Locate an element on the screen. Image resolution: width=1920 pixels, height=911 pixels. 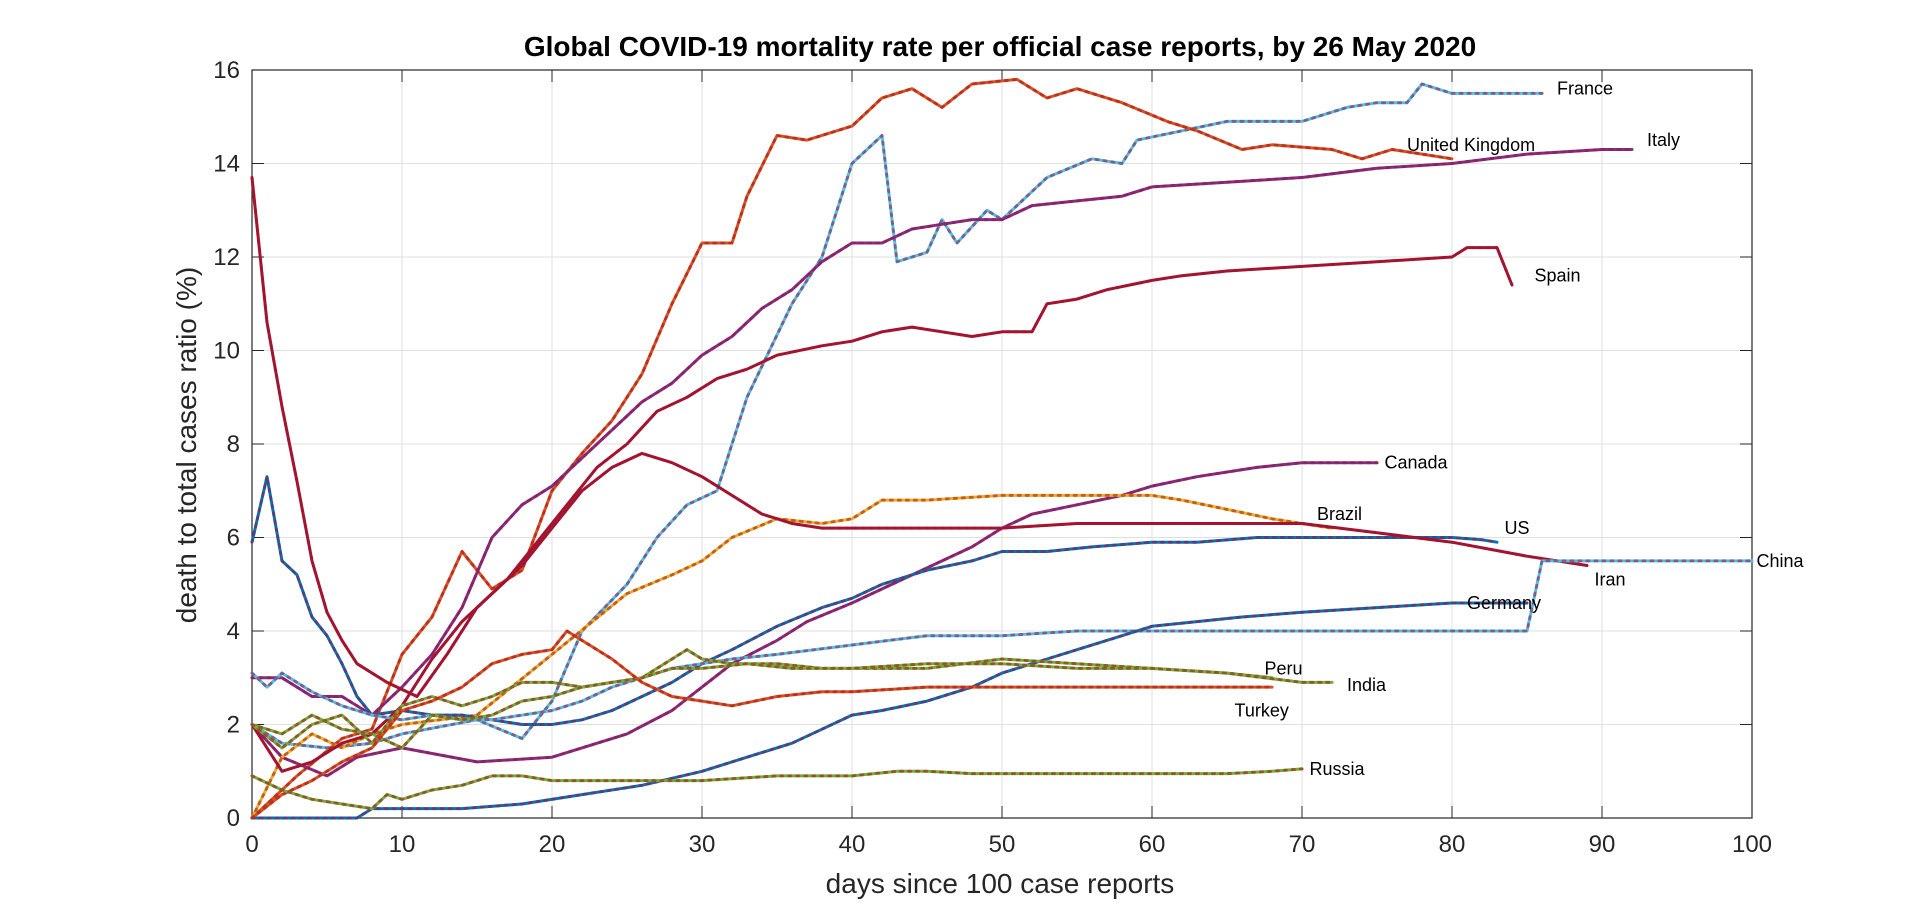
label-spain: Spain is located at coordinates (1558, 276).